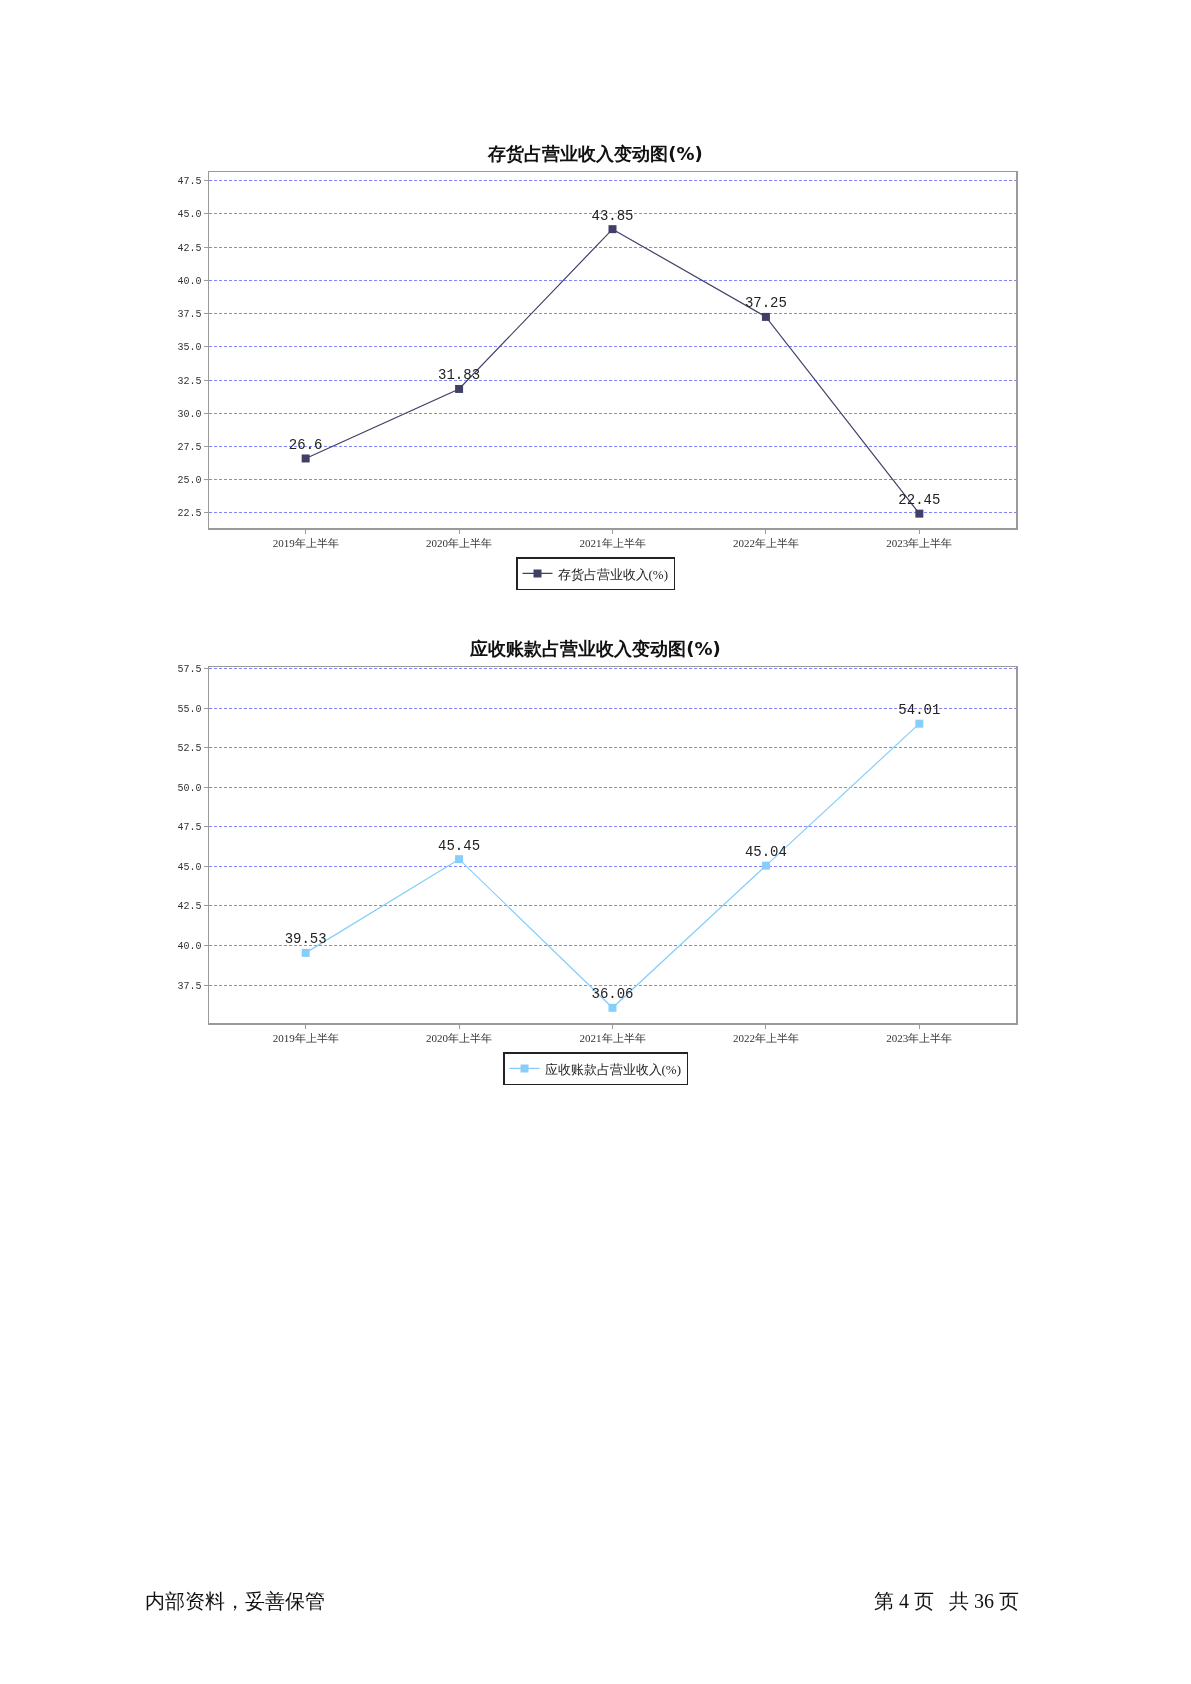  I want to click on y-tick-label: 50.0, so click(189, 788).